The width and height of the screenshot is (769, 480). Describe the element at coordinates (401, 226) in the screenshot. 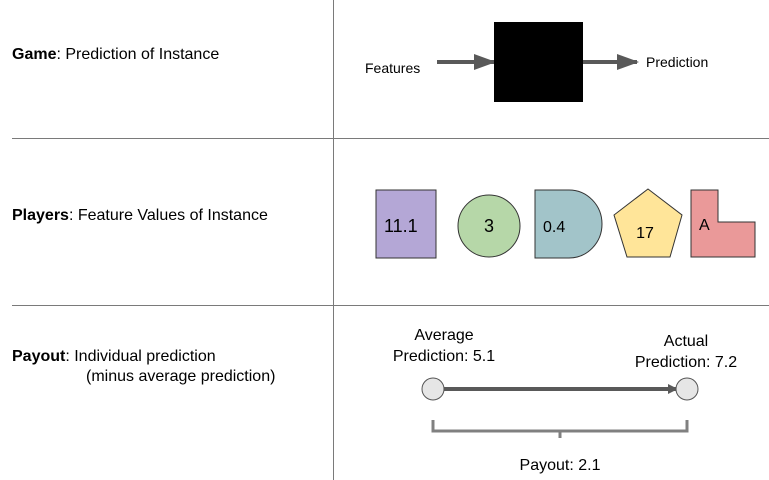

I see `player-square-value: 11.1` at that location.